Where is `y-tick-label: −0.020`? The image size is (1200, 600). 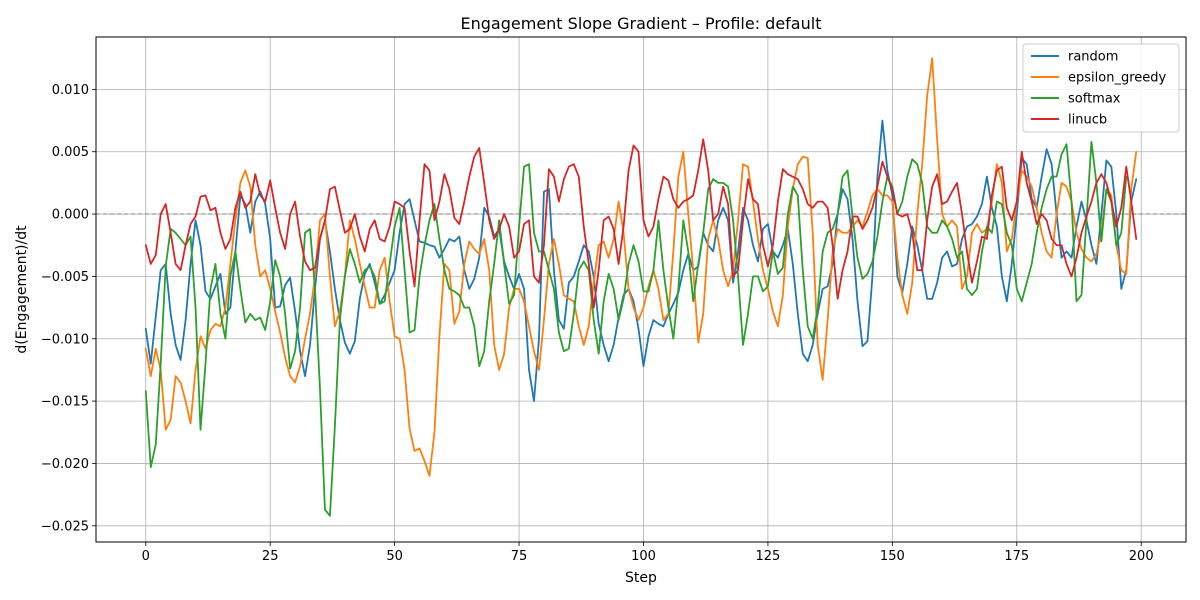 y-tick-label: −0.020 is located at coordinates (65, 464).